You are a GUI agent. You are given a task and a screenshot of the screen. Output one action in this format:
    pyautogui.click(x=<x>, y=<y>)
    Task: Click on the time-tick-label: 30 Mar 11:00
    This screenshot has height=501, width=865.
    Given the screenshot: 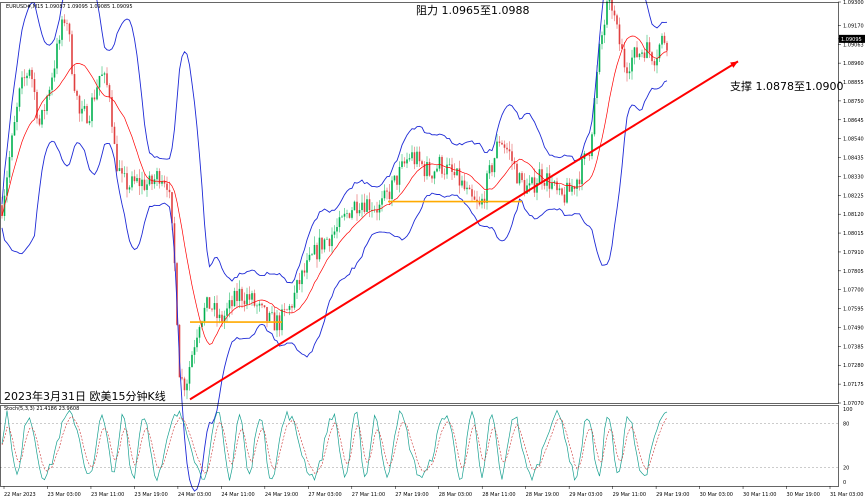 What is the action you would take?
    pyautogui.click(x=759, y=495)
    